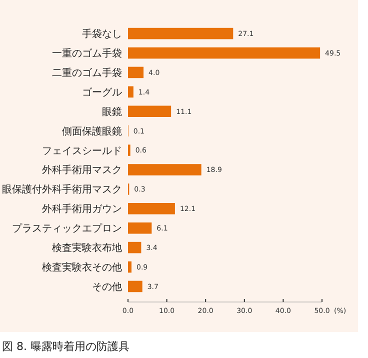 The height and width of the screenshot is (358, 368). What do you see at coordinates (82, 151) in the screenshot?
I see `y-tick-label: フェイスシールド` at bounding box center [82, 151].